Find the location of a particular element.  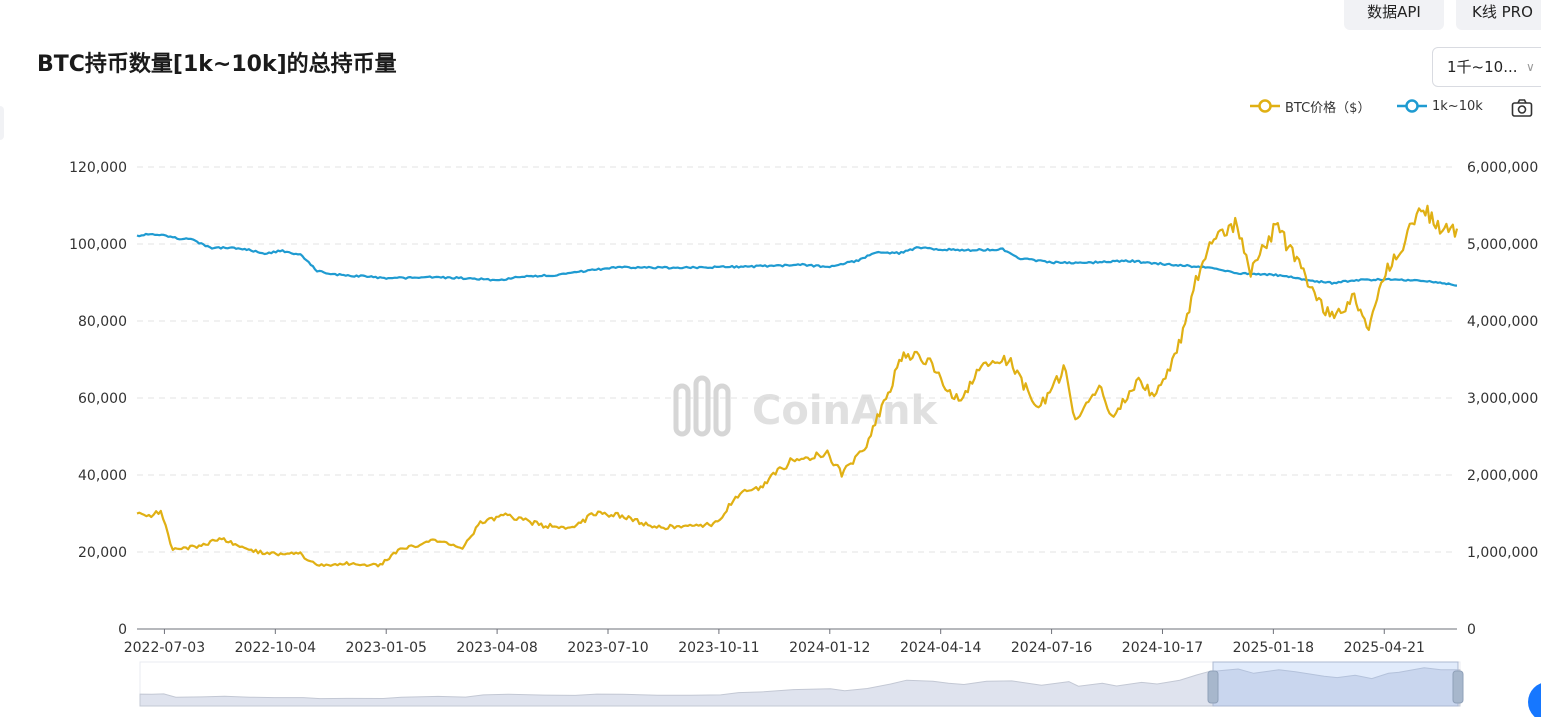

legend-item-btc-price: BTC价格（$） is located at coordinates (1310, 106).